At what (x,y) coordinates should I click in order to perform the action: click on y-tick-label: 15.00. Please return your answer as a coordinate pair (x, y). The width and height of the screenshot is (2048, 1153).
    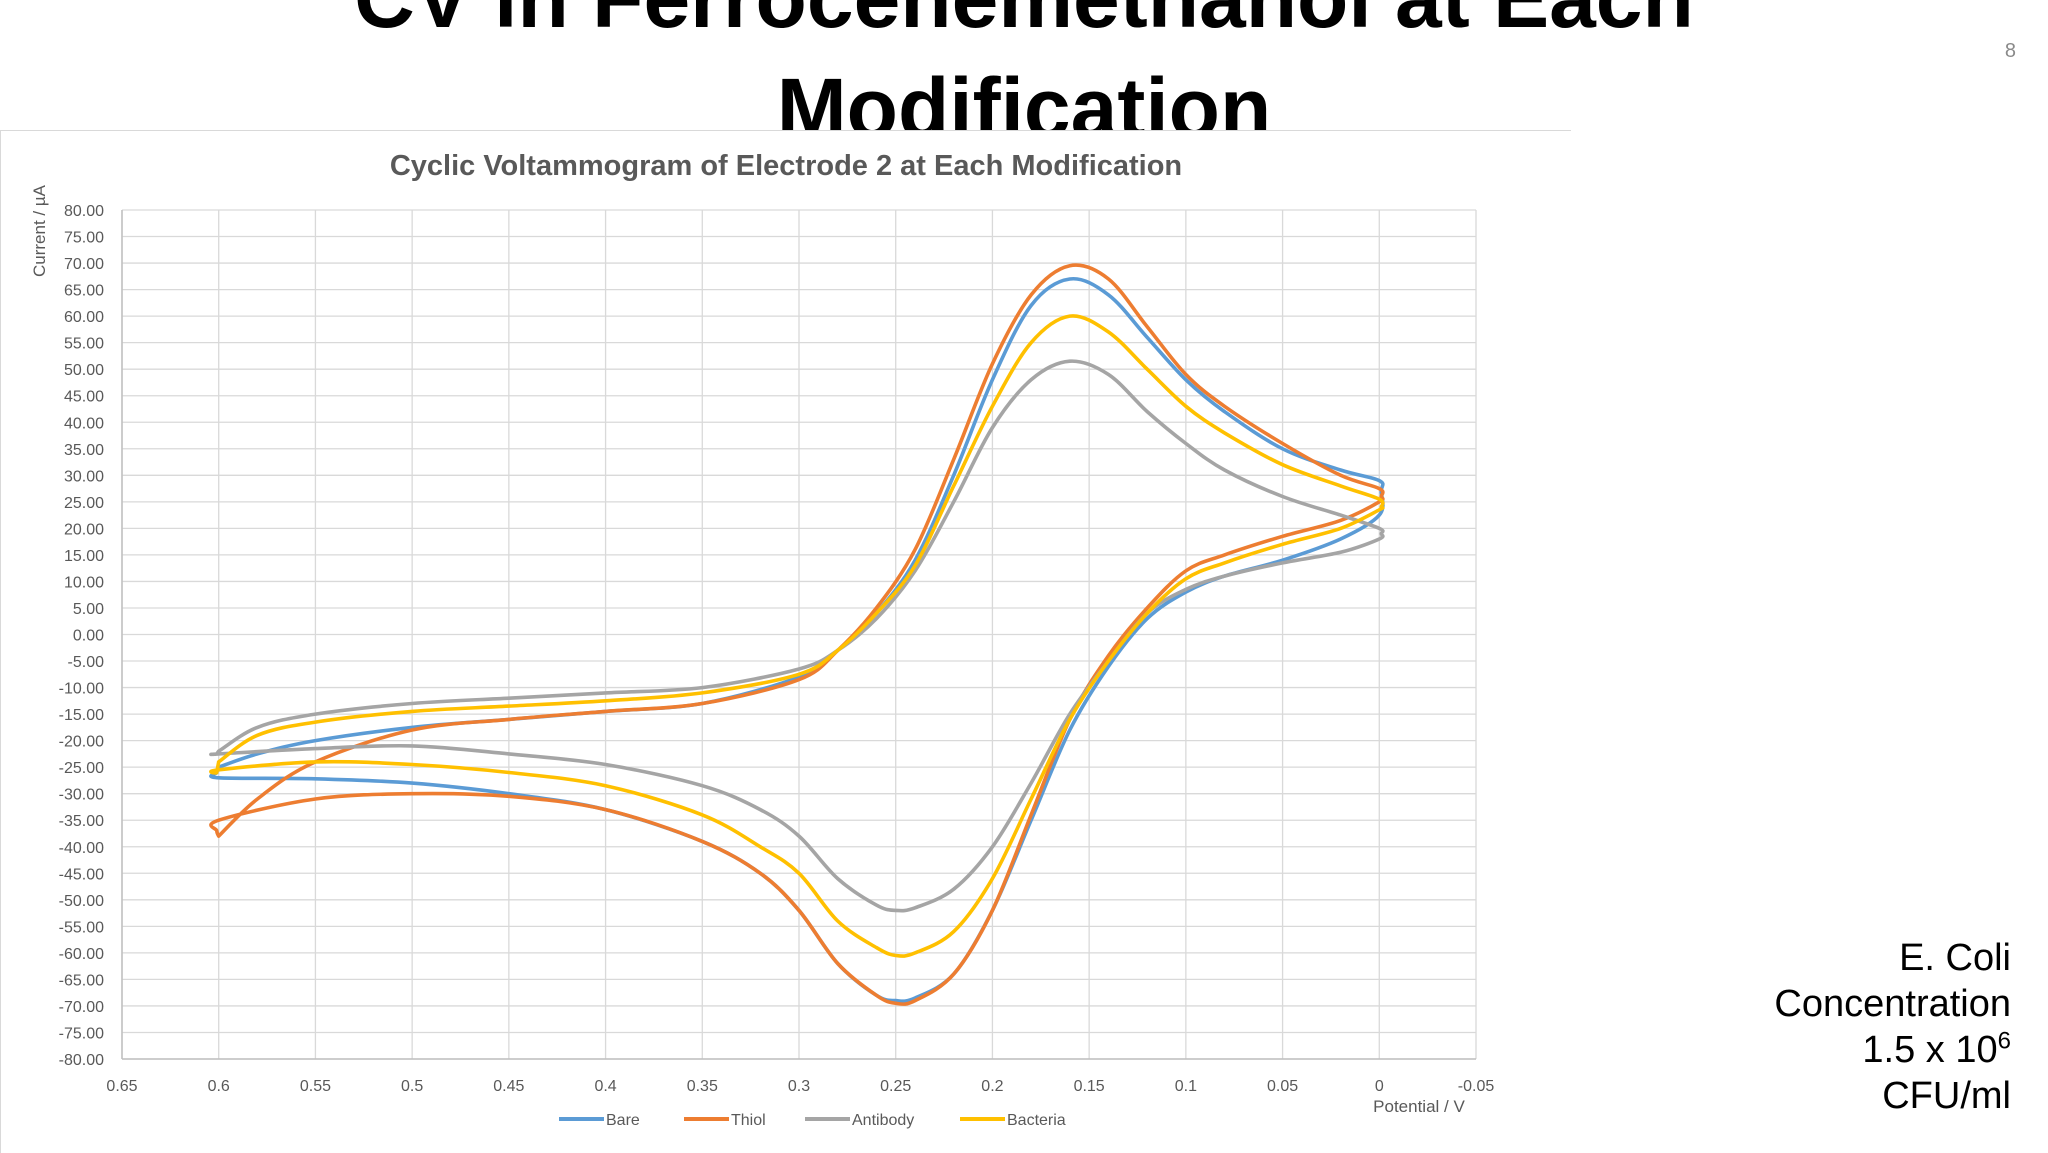
    Looking at the image, I should click on (84, 556).